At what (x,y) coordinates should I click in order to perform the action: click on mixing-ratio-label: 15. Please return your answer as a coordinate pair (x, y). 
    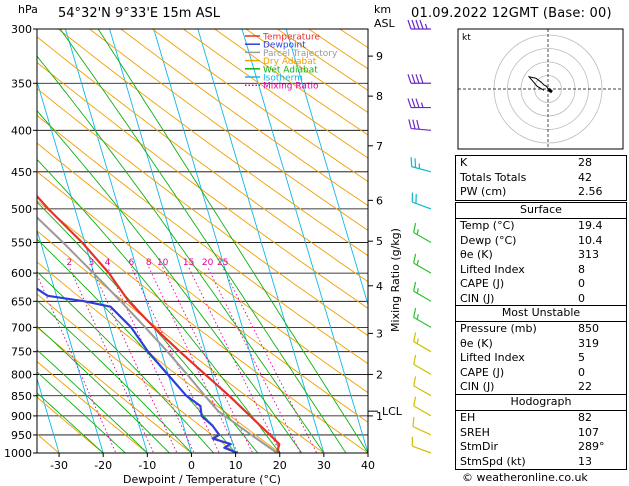
    Looking at the image, I should click on (188, 263).